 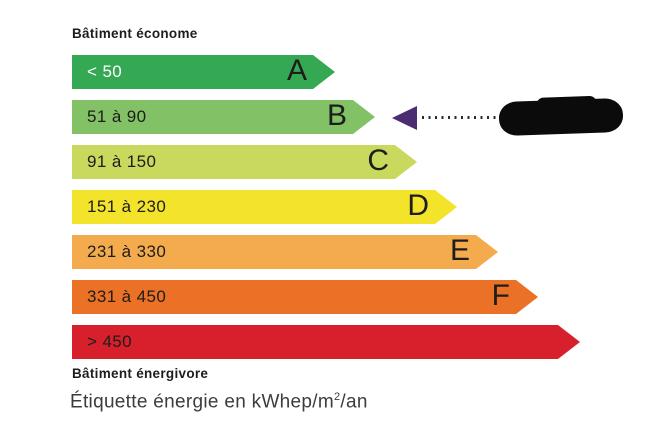 I want to click on energy-class-bar-d: 151 à 230 D, so click(x=264, y=207).